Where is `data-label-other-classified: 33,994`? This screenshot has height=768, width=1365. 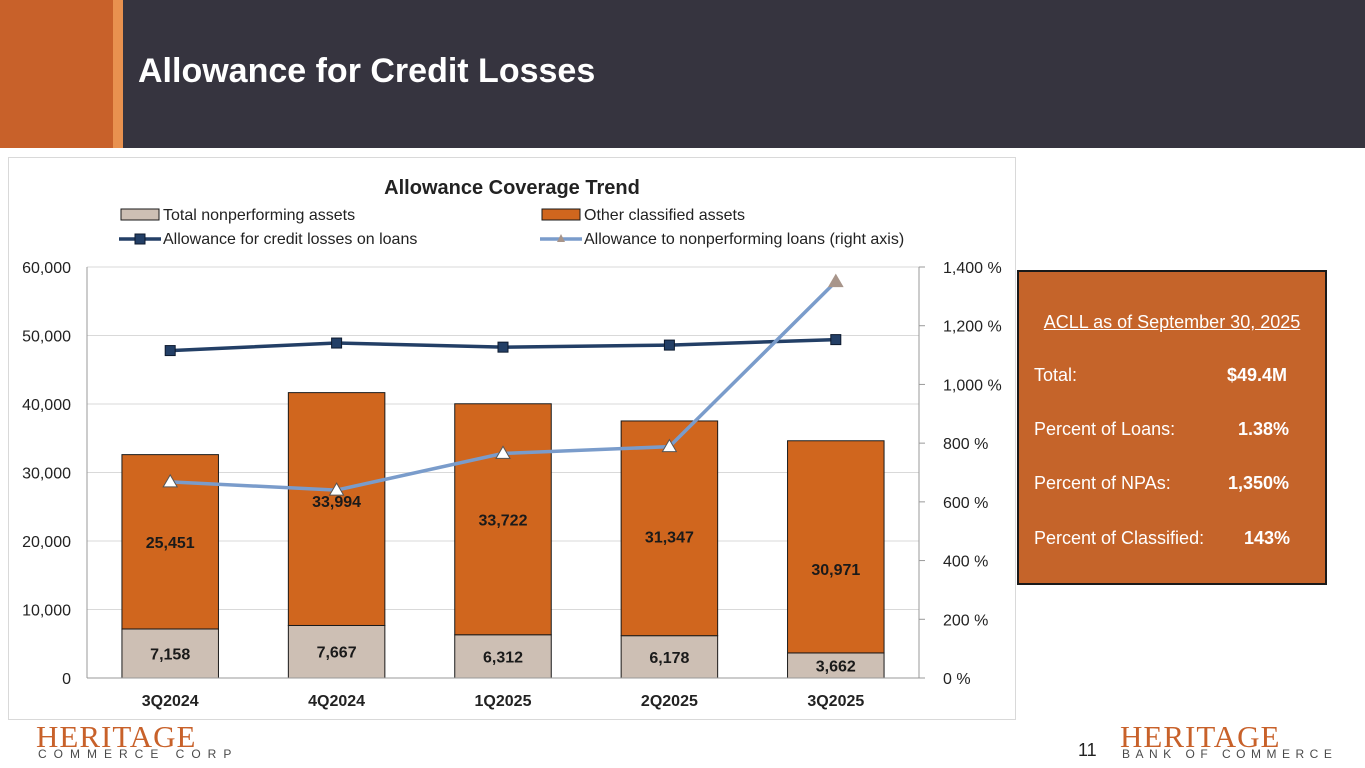
data-label-other-classified: 33,994 is located at coordinates (336, 502).